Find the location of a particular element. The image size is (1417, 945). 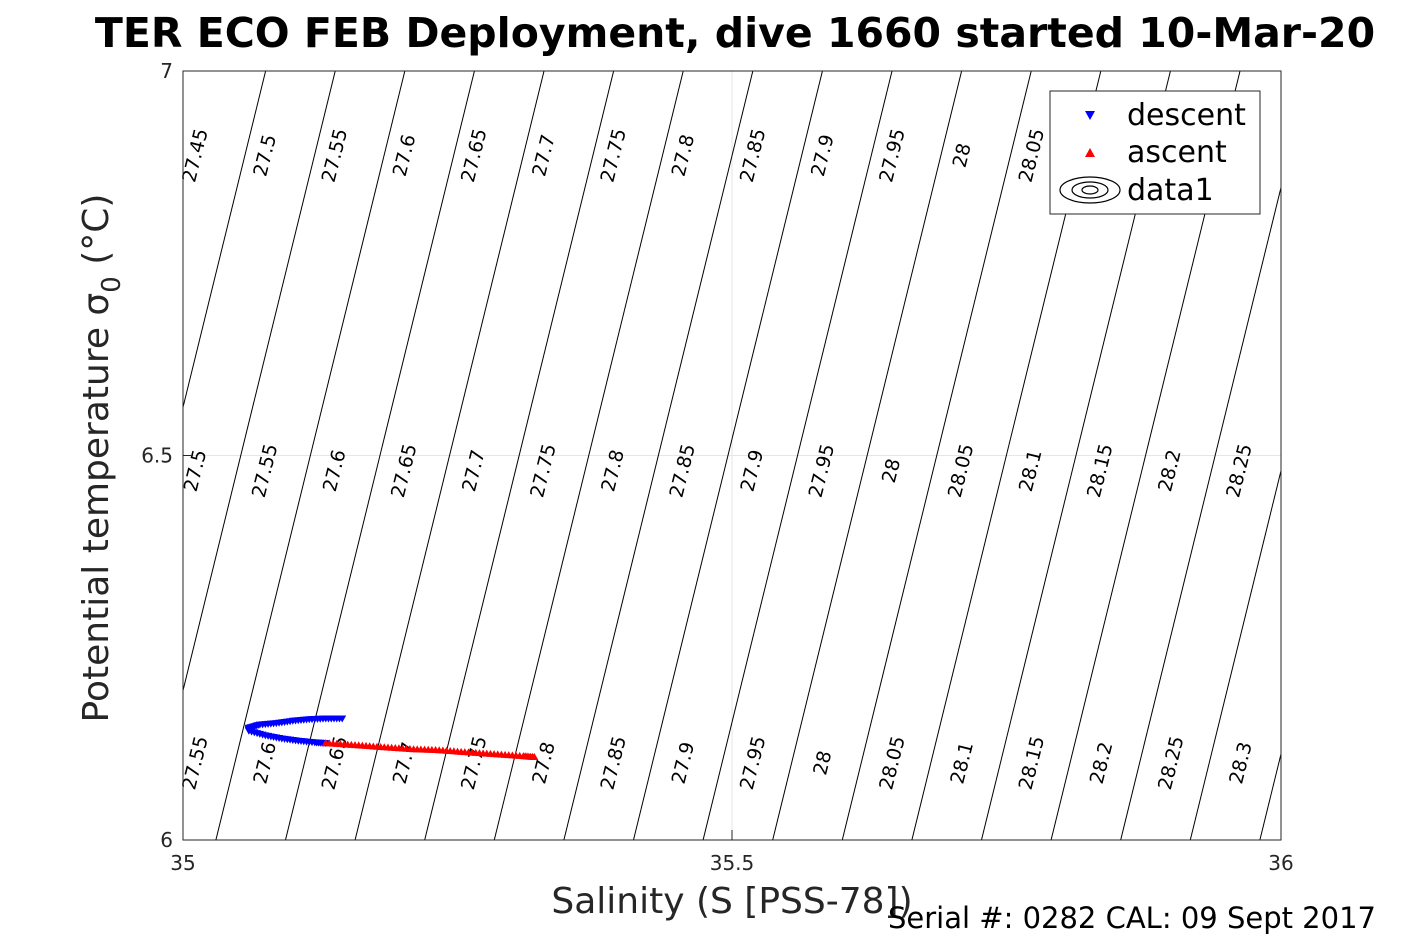

legend-data1-marker is located at coordinates (1090, 190).